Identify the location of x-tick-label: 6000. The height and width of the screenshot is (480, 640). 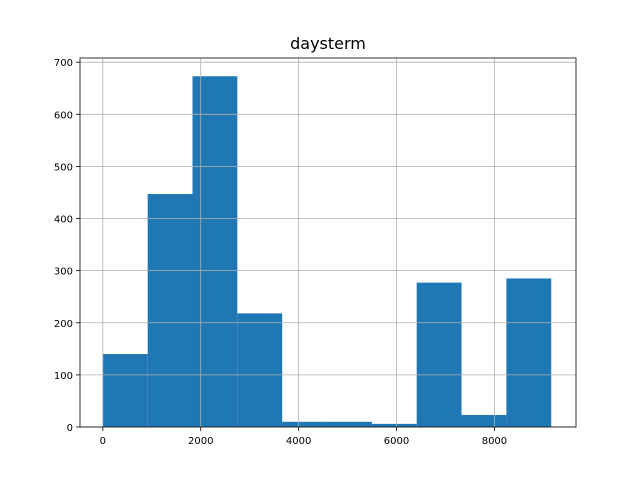
(396, 441).